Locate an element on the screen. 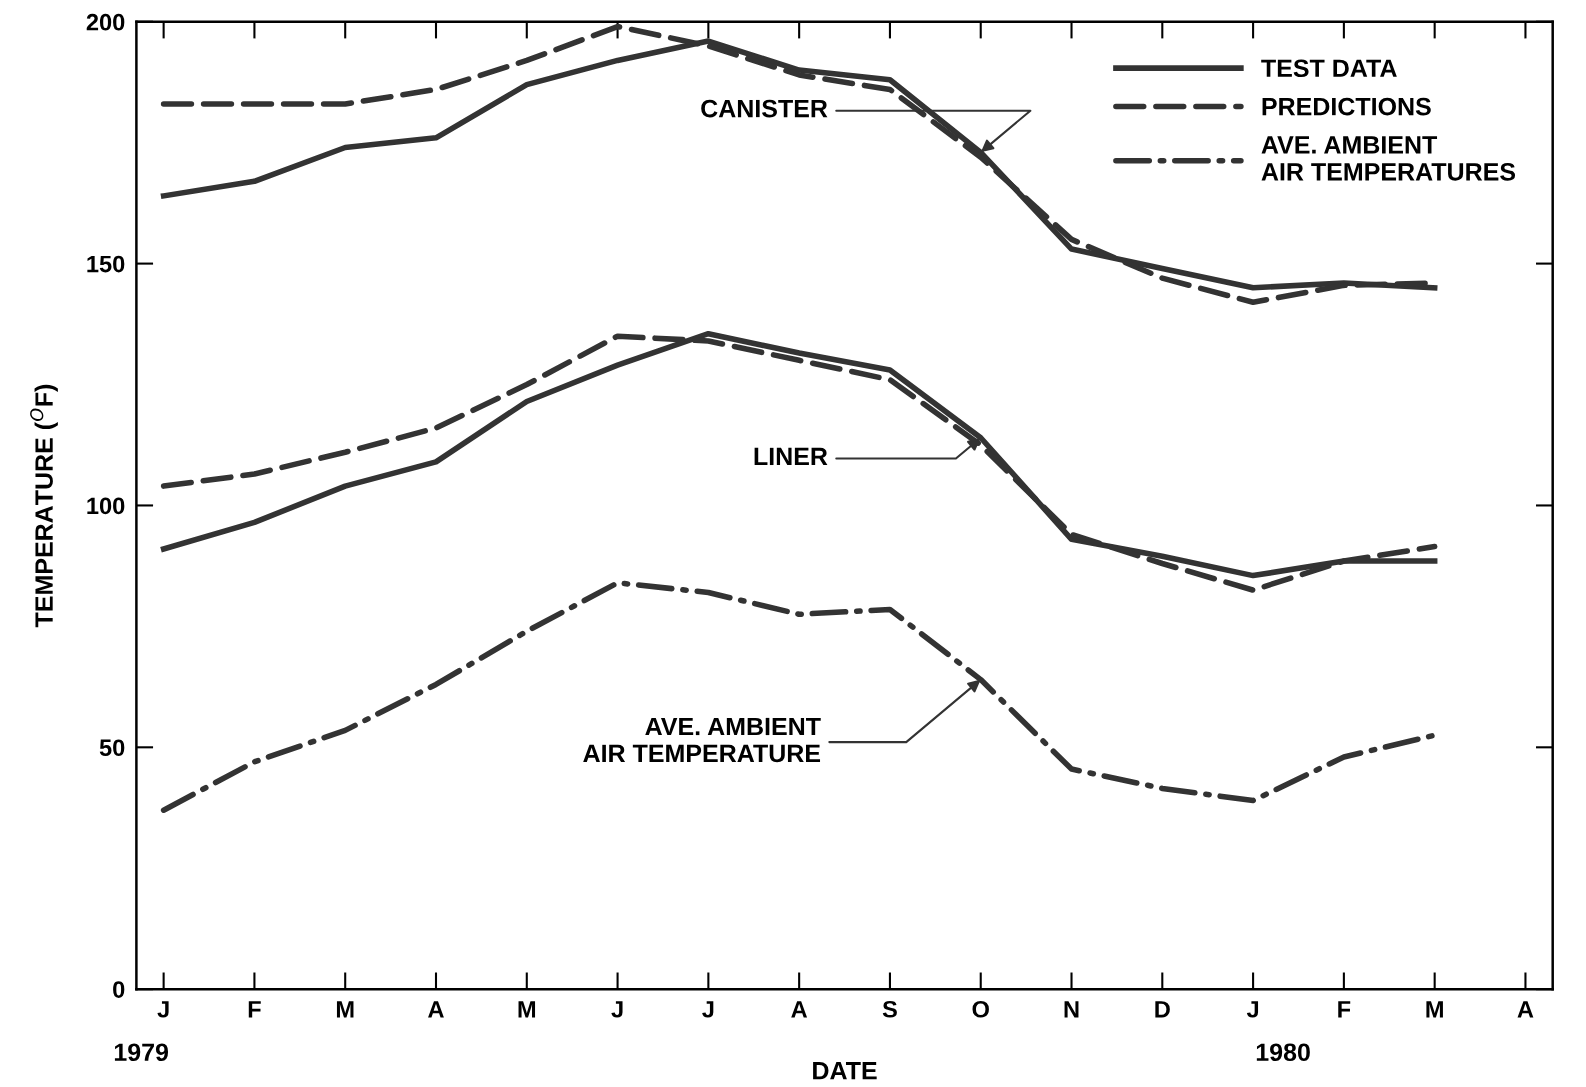 The width and height of the screenshot is (1586, 1087). annotation: AVE. AMBIENT AIR TEMPERATURE is located at coordinates (702, 740).